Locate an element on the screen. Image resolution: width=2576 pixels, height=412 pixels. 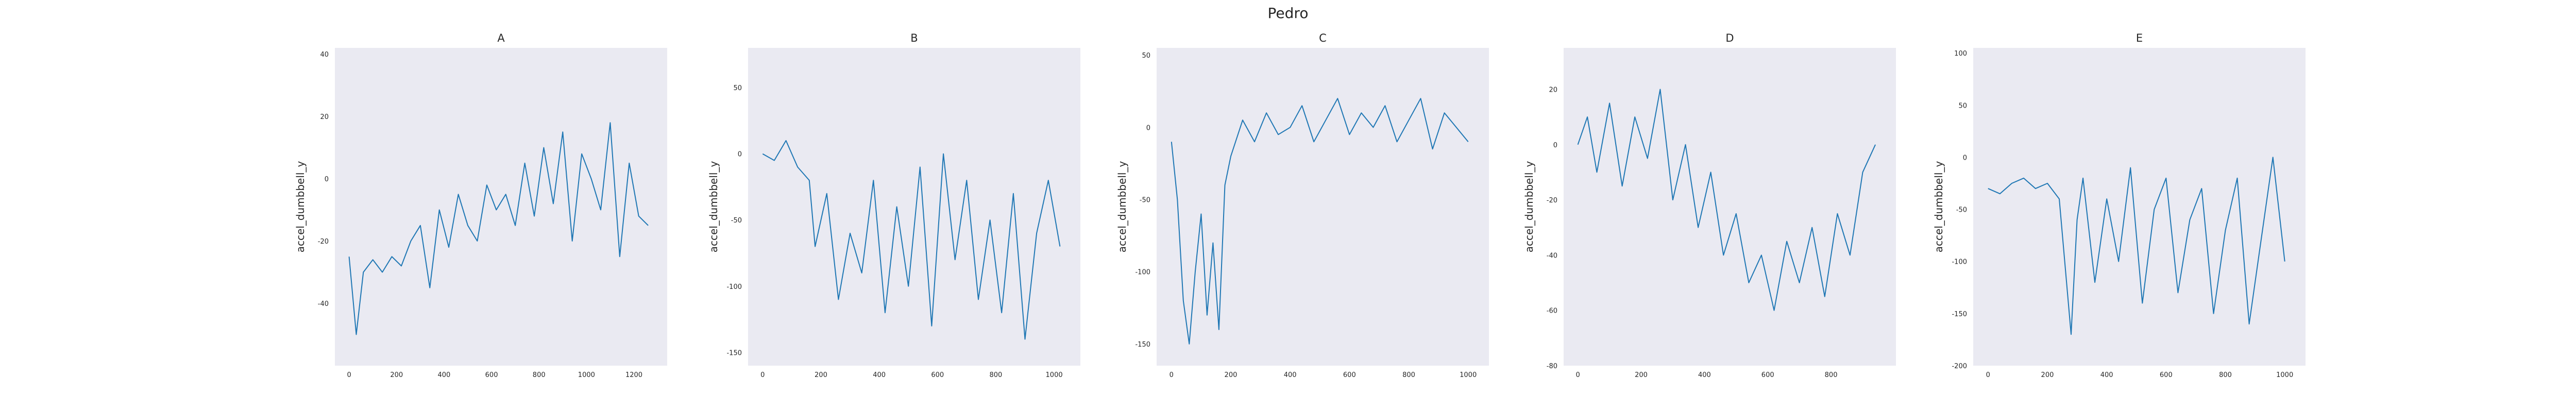
y-tick-label: -200 is located at coordinates (1959, 366).